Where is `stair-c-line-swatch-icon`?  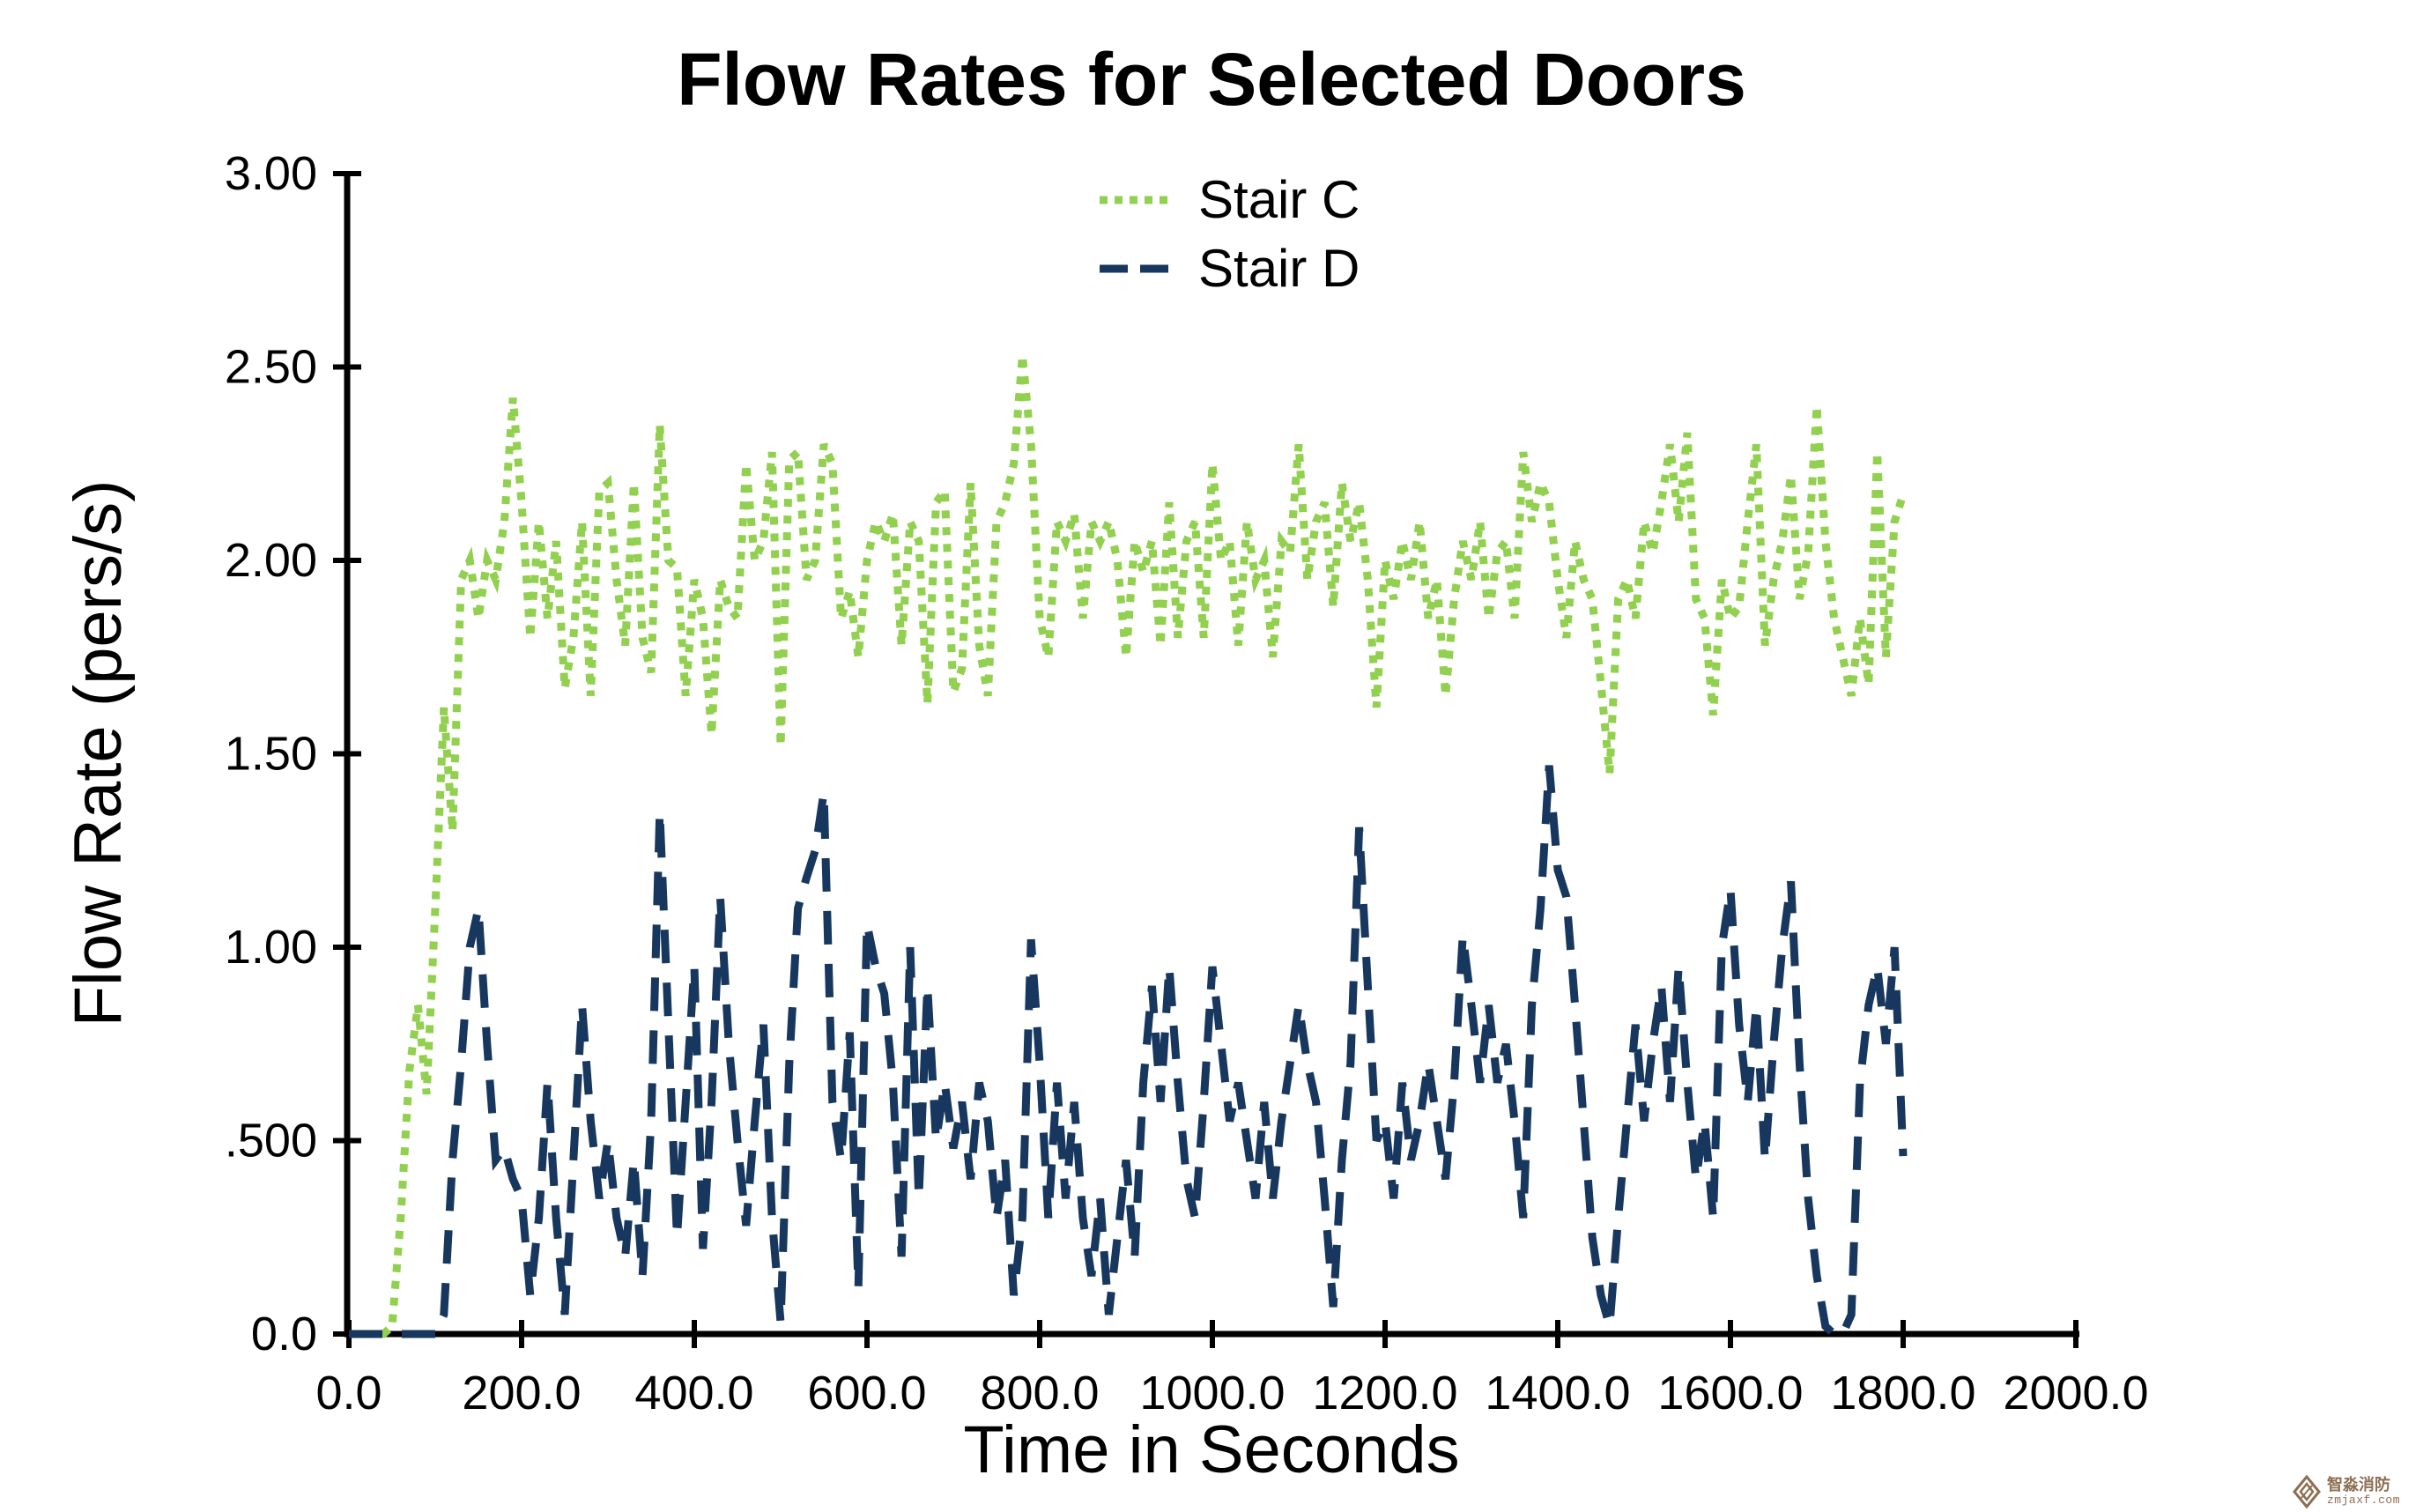 stair-c-line-swatch-icon is located at coordinates (1135, 200).